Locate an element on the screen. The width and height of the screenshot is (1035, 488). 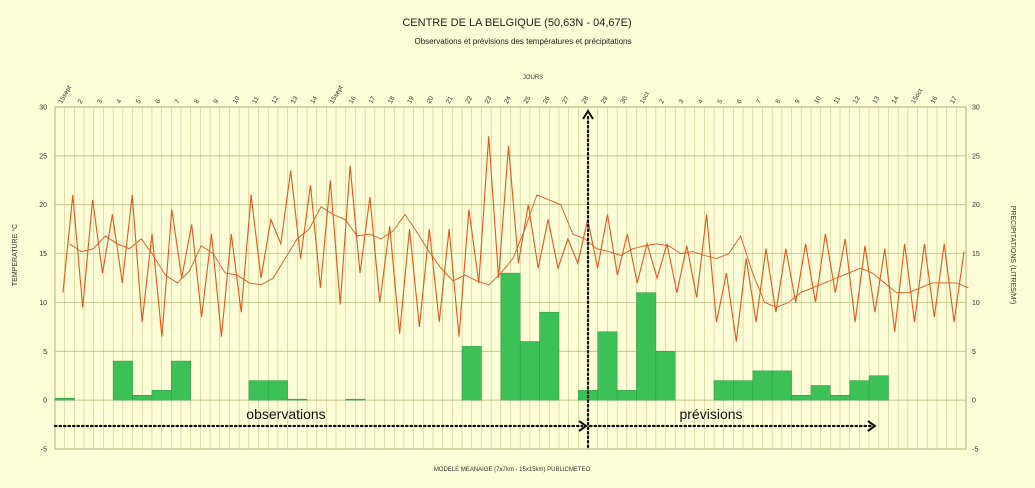
day-tick-label: 26 is located at coordinates (547, 100).